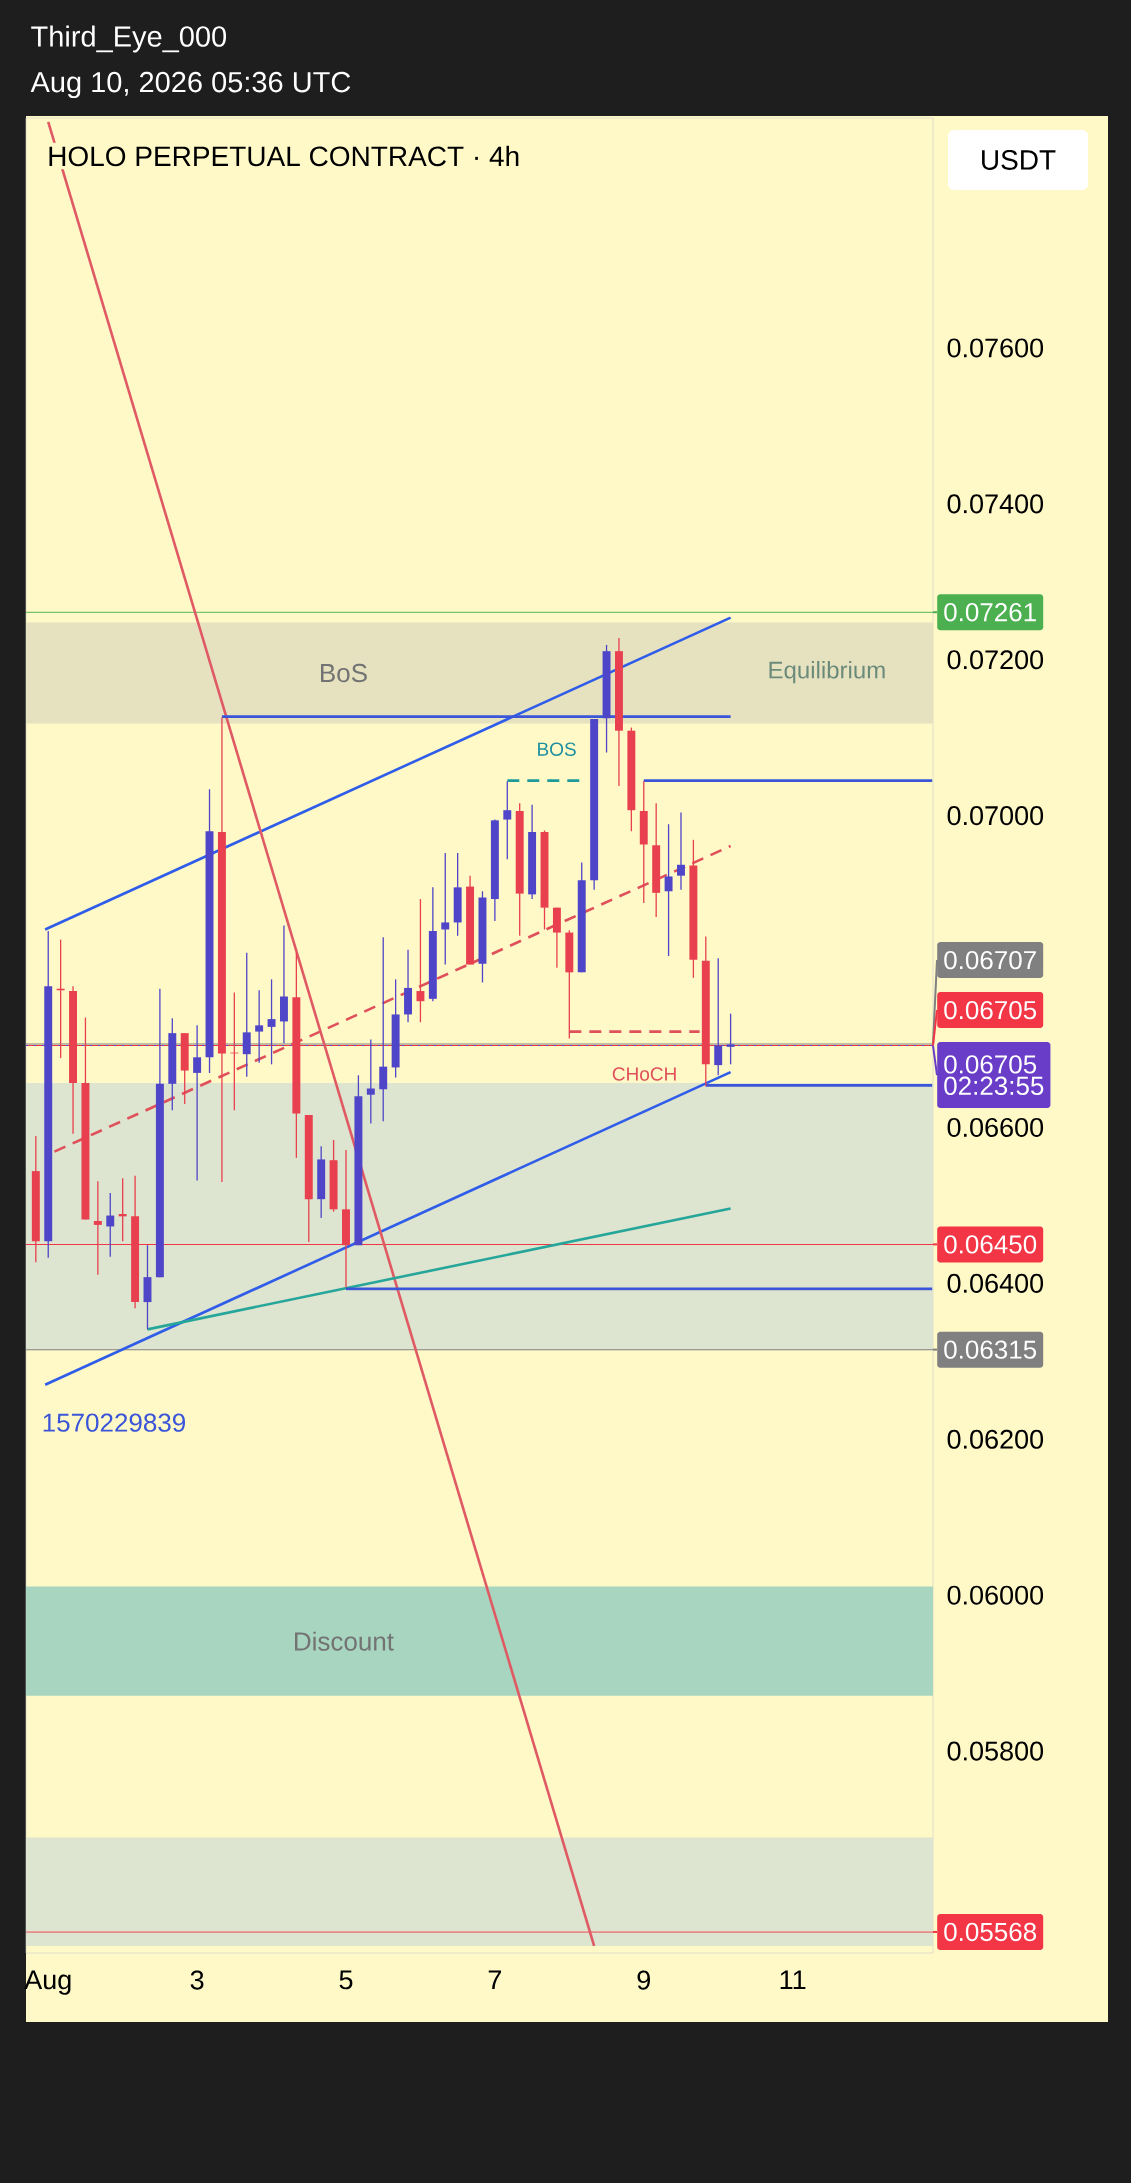 Image resolution: width=1131 pixels, height=2183 pixels. Describe the element at coordinates (990, 1244) in the screenshot. I see `ref-line-label: 0.06450` at that location.